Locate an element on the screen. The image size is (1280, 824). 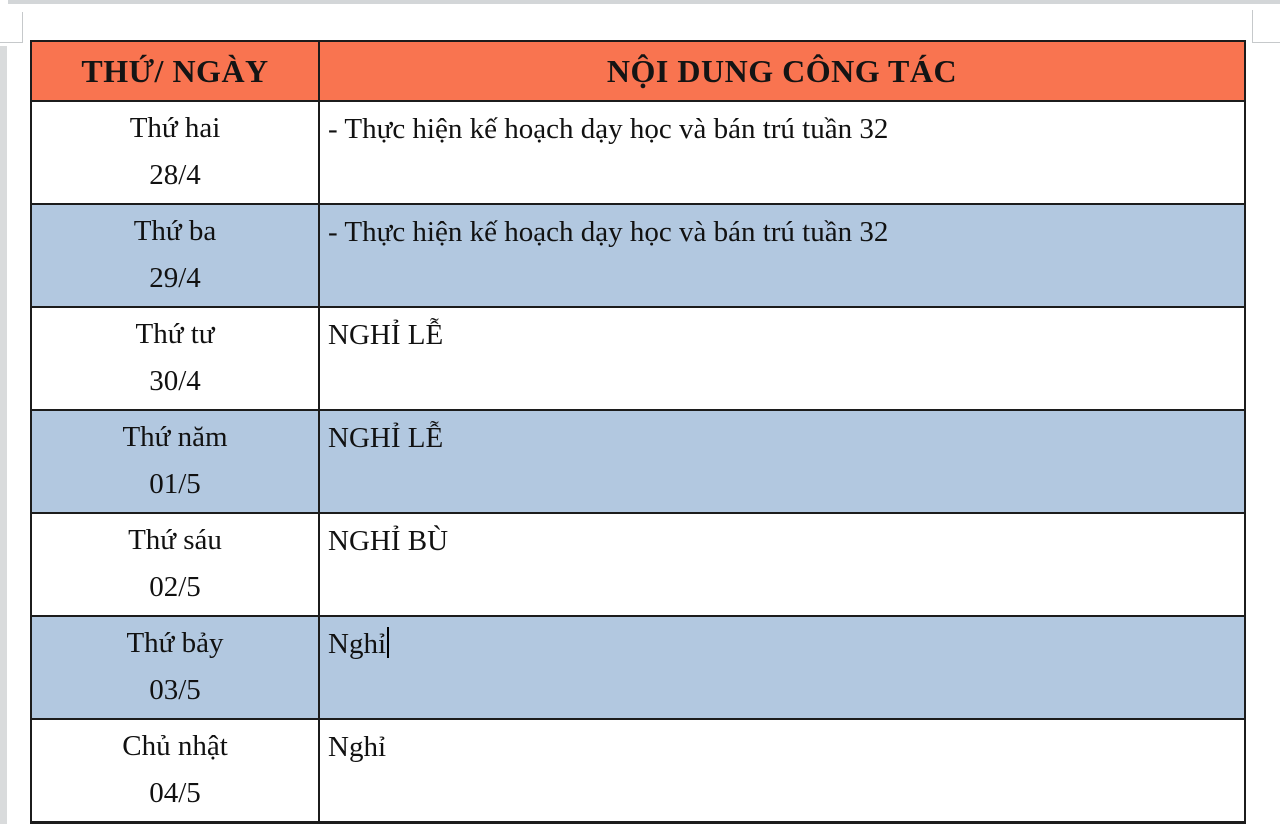
date-label: 04/5 is located at coordinates (175, 793).